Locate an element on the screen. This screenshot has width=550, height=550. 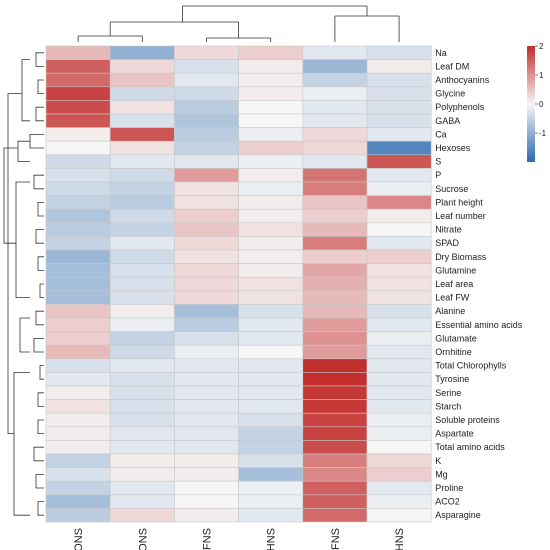
row-label: Sucrose is located at coordinates (451, 189).